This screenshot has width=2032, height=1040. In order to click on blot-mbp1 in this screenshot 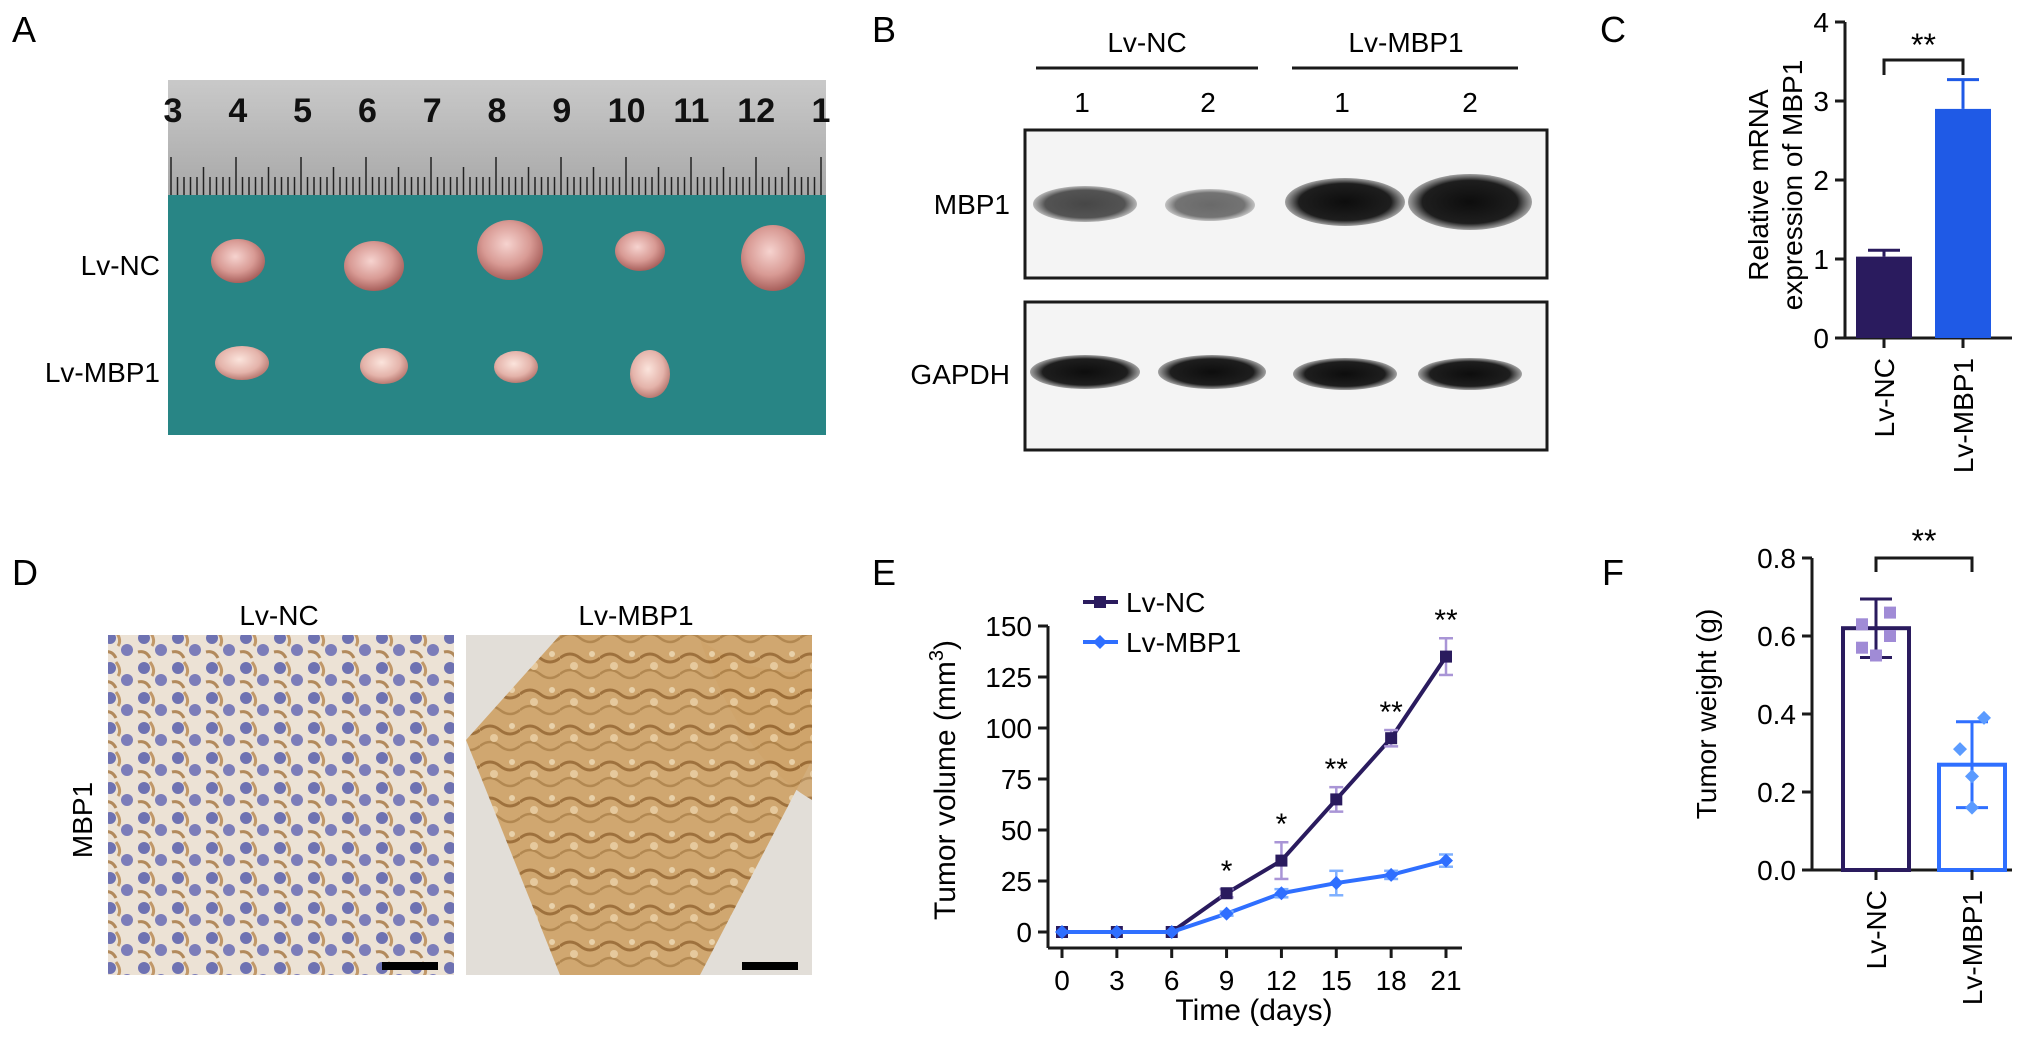, I will do `click(1286, 204)`.